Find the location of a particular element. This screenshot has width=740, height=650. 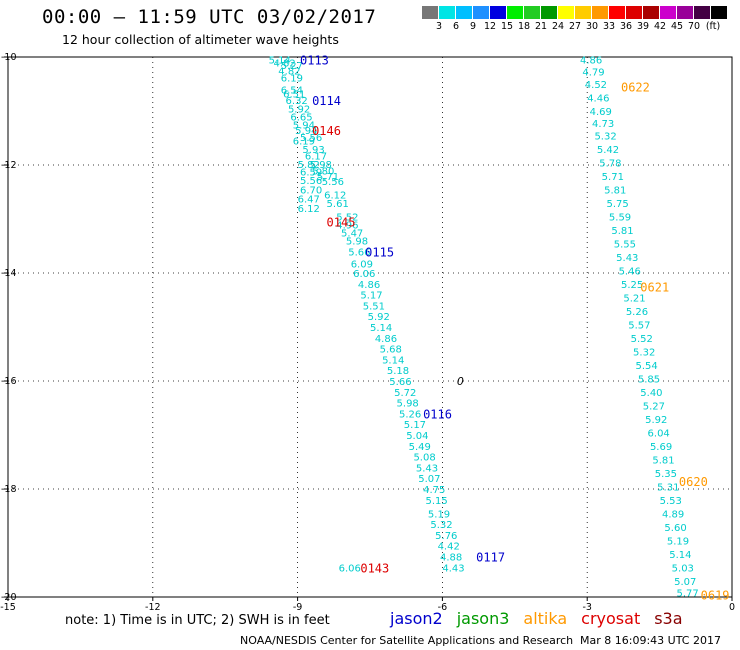

pass-time-label: 0619 is located at coordinates (715, 595).